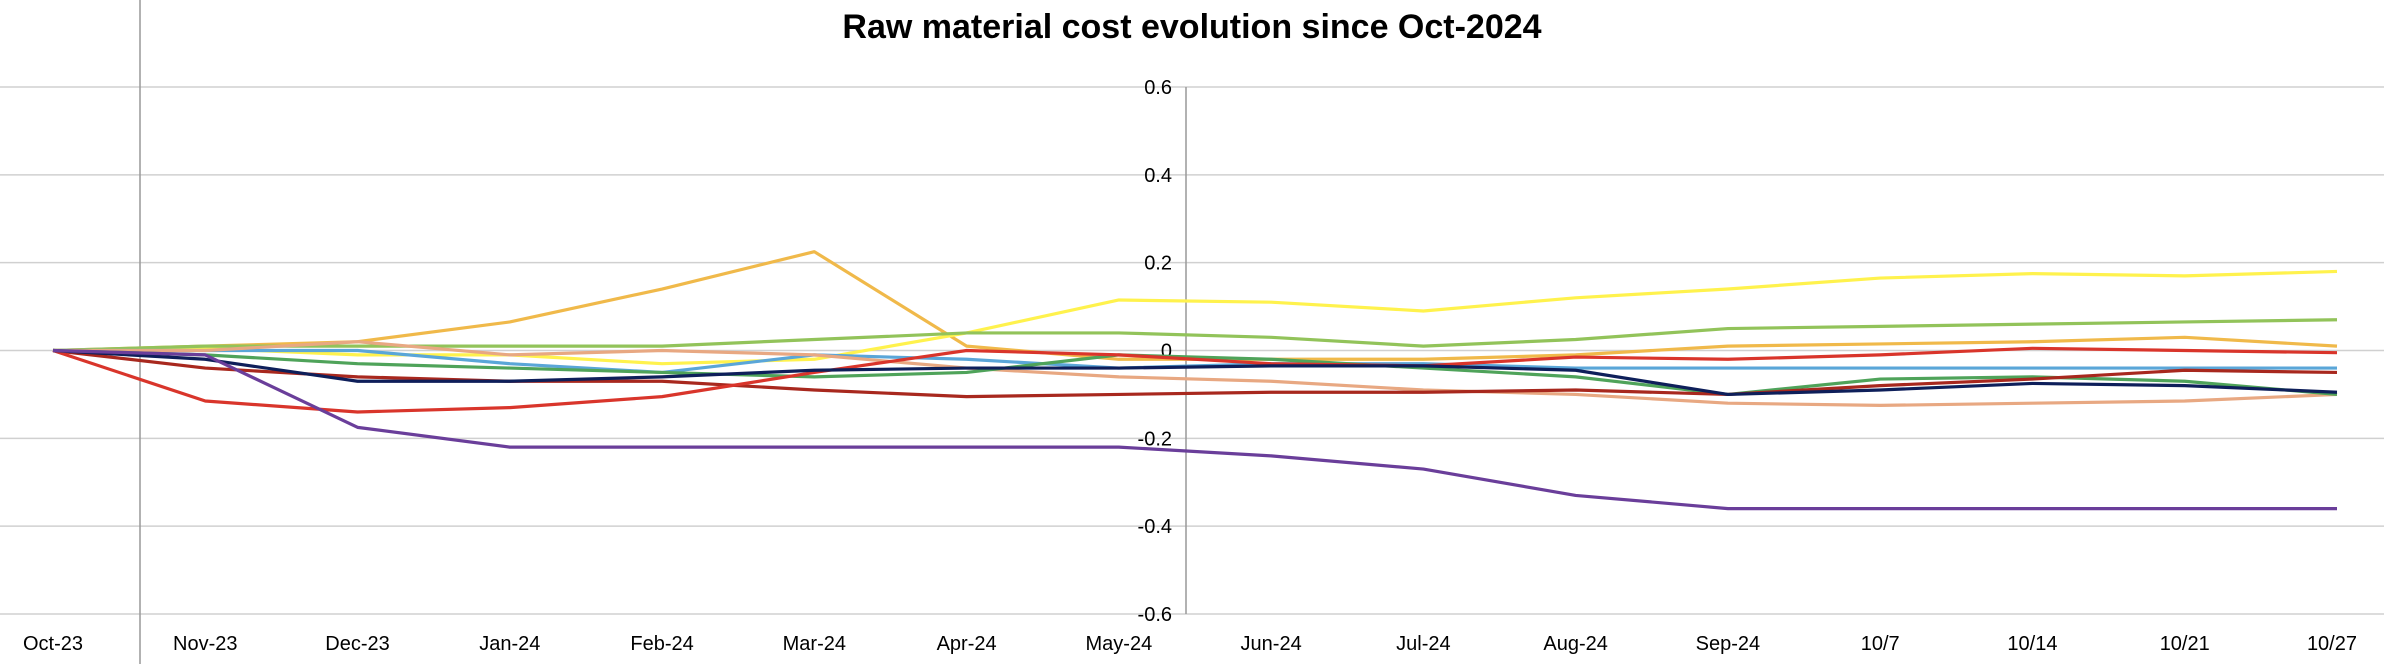 Image resolution: width=2384 pixels, height=664 pixels. I want to click on x-tick-label: 10/7, so click(1880, 644).